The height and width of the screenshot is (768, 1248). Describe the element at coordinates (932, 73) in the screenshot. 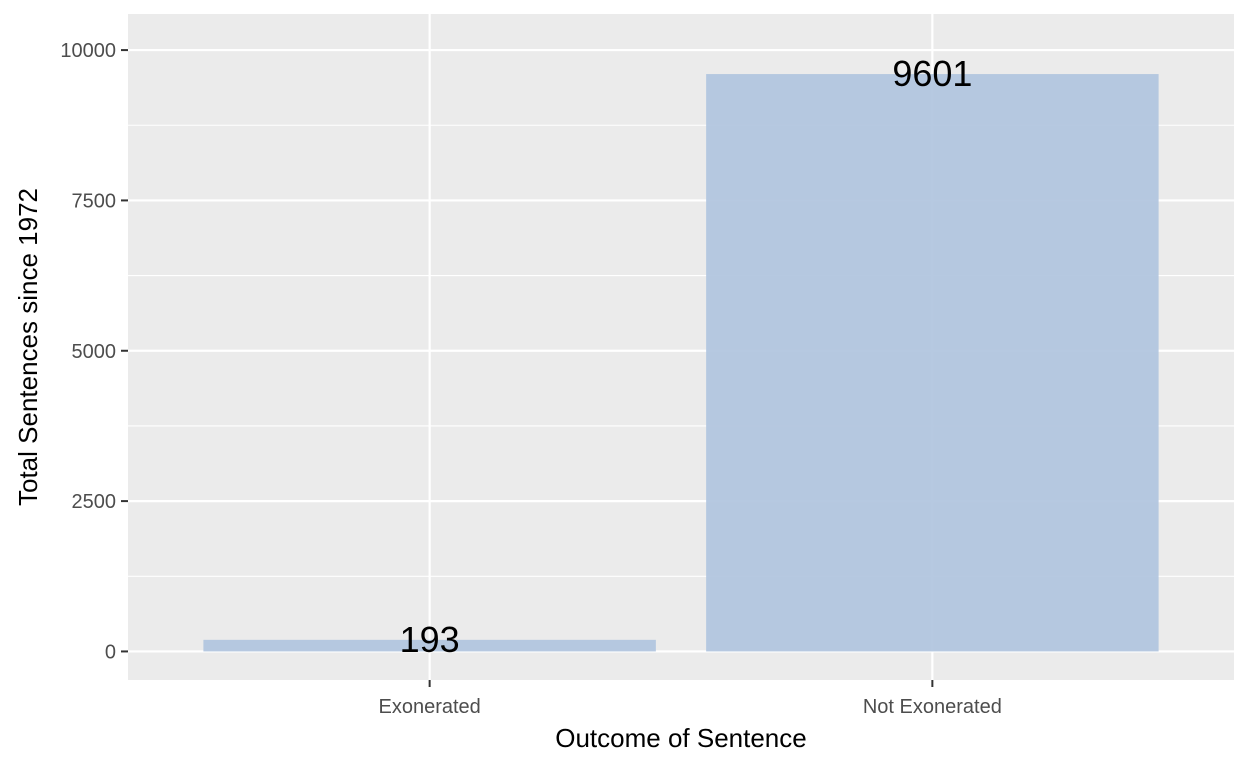

I see `data-label: 9601` at that location.